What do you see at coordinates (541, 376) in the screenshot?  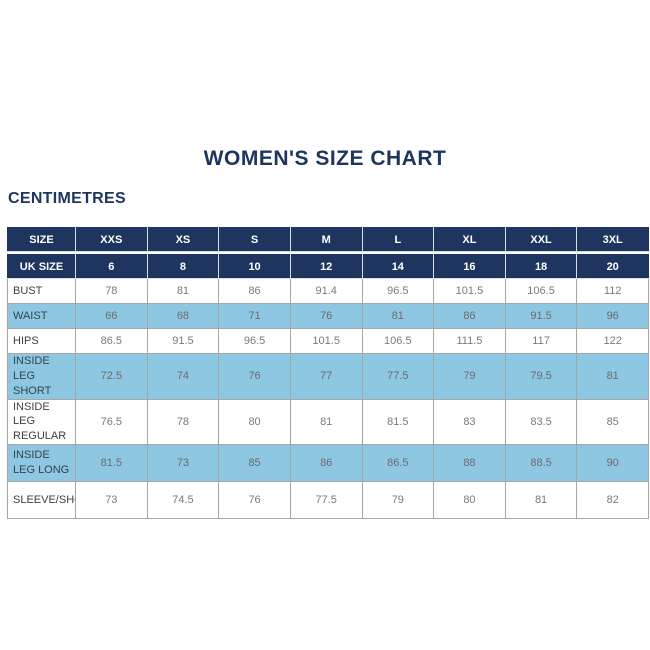 I see `measurement-value-cell: 79.5` at bounding box center [541, 376].